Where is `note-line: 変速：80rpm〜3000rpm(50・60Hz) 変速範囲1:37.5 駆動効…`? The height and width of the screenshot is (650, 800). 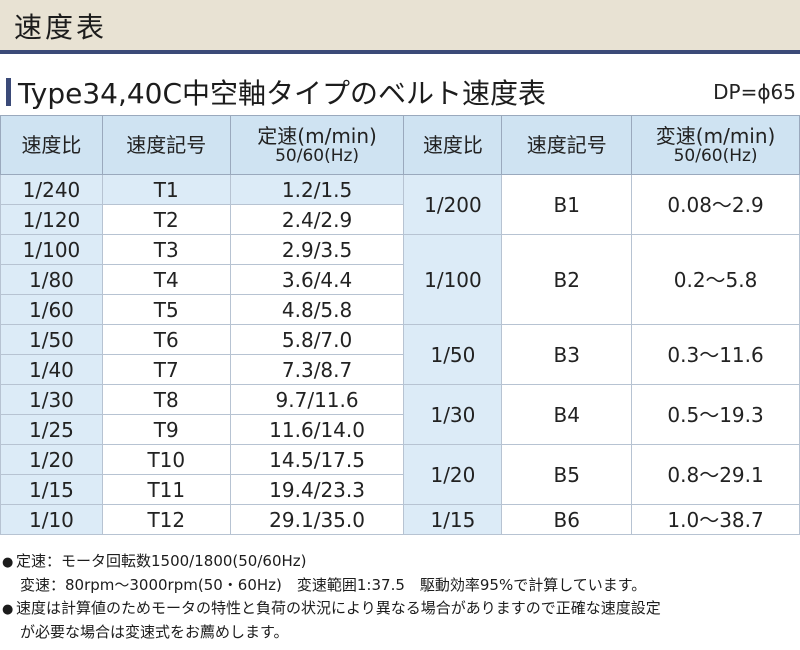
note-line: 変速：80rpm〜3000rpm(50・60Hz) 変速範囲1:37.5 駆動効… is located at coordinates (400, 585).